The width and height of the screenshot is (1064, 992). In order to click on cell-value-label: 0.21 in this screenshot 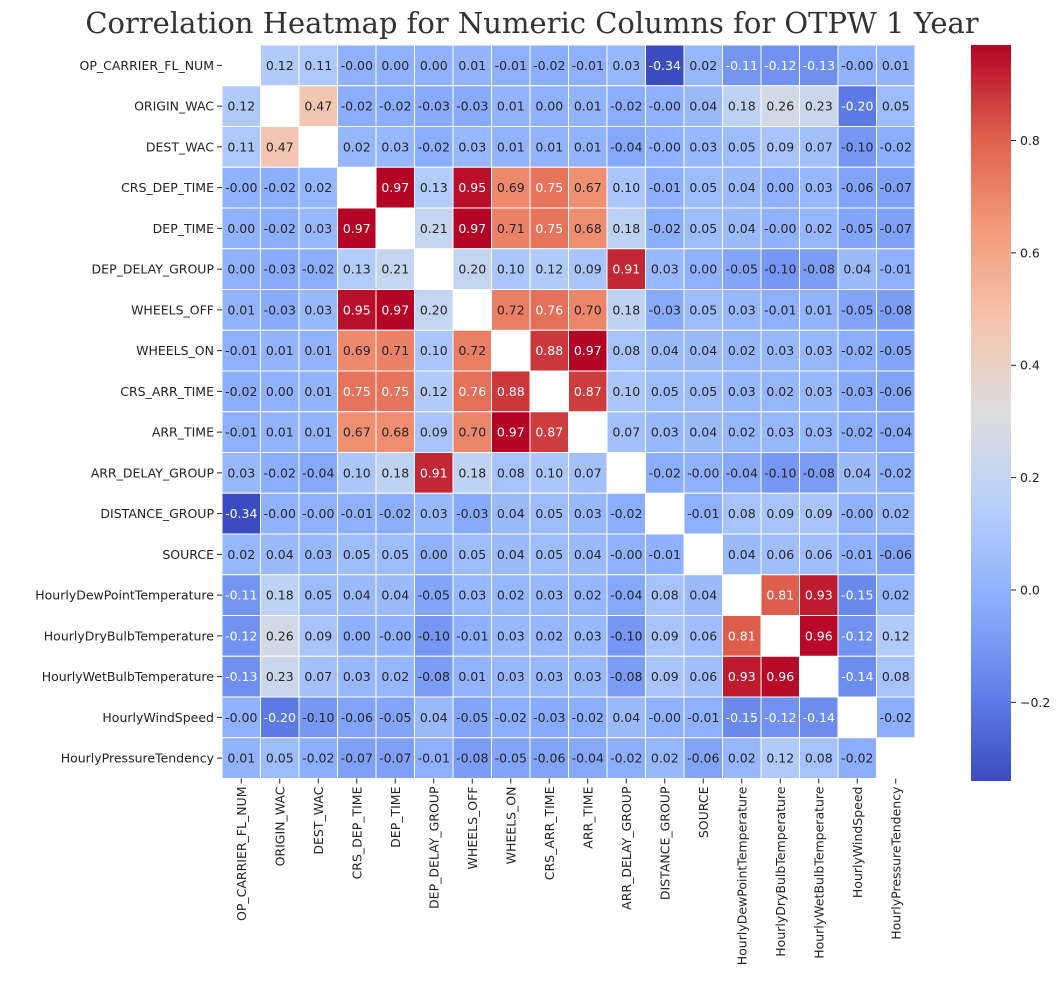, I will do `click(434, 228)`.